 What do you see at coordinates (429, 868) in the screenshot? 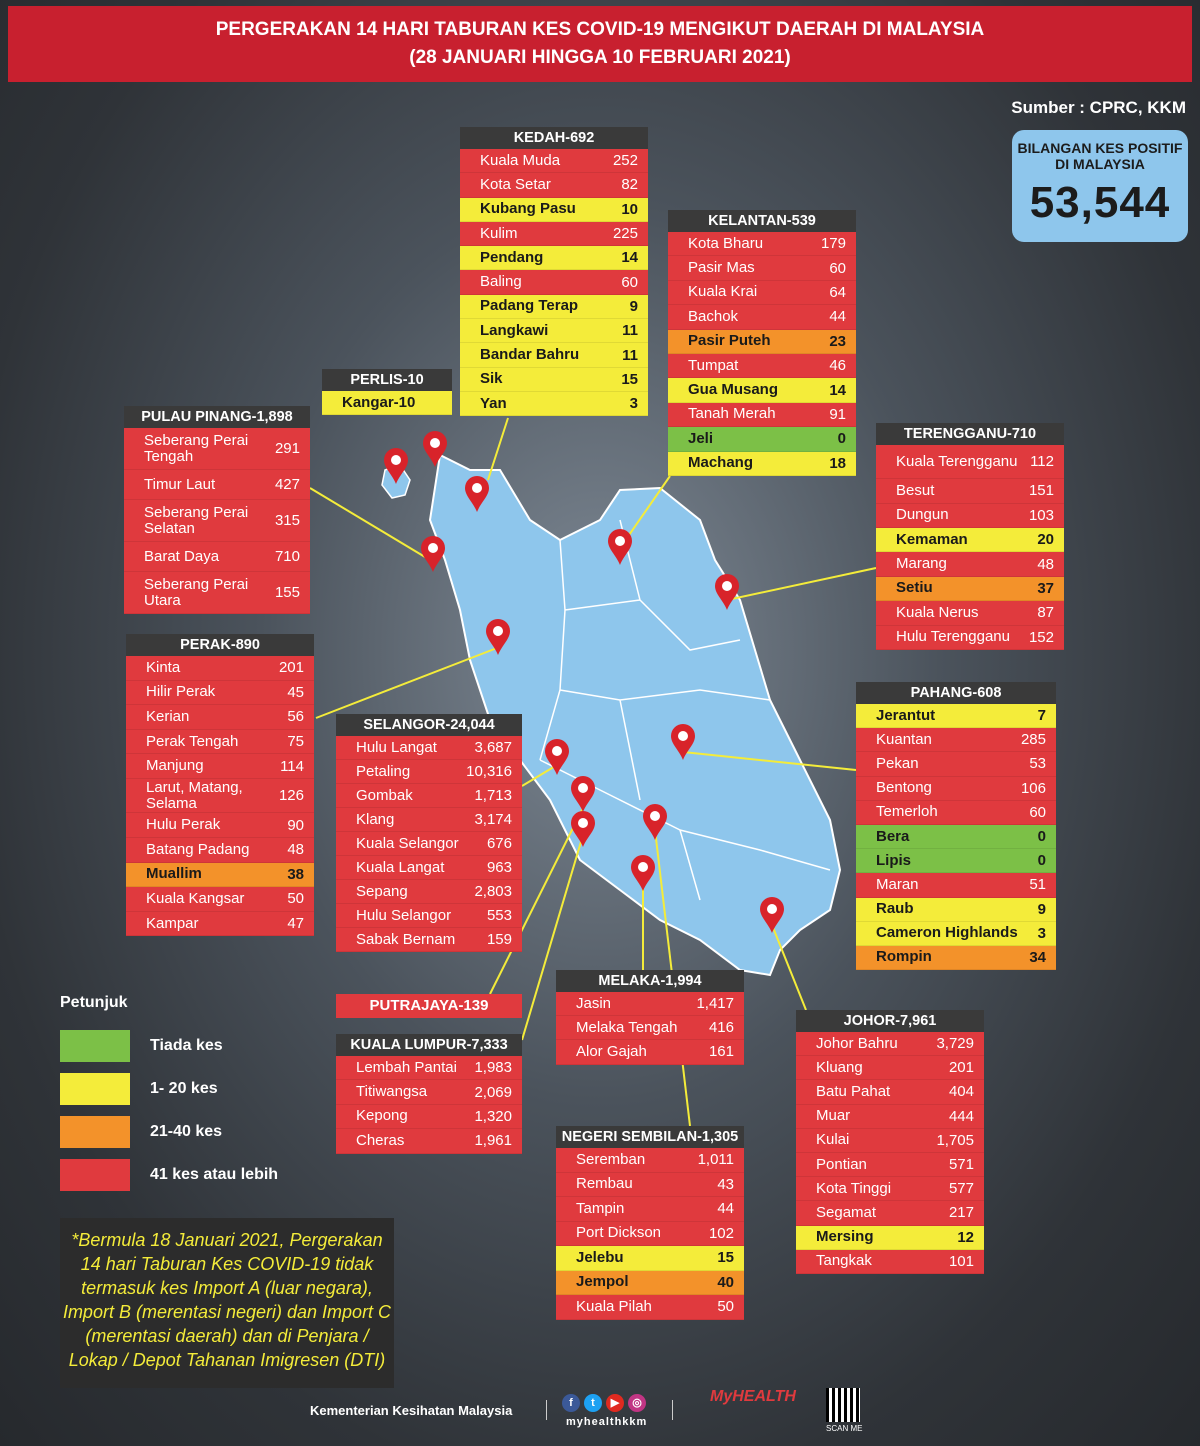
I see `district-row: Kuala Langat 963` at bounding box center [429, 868].